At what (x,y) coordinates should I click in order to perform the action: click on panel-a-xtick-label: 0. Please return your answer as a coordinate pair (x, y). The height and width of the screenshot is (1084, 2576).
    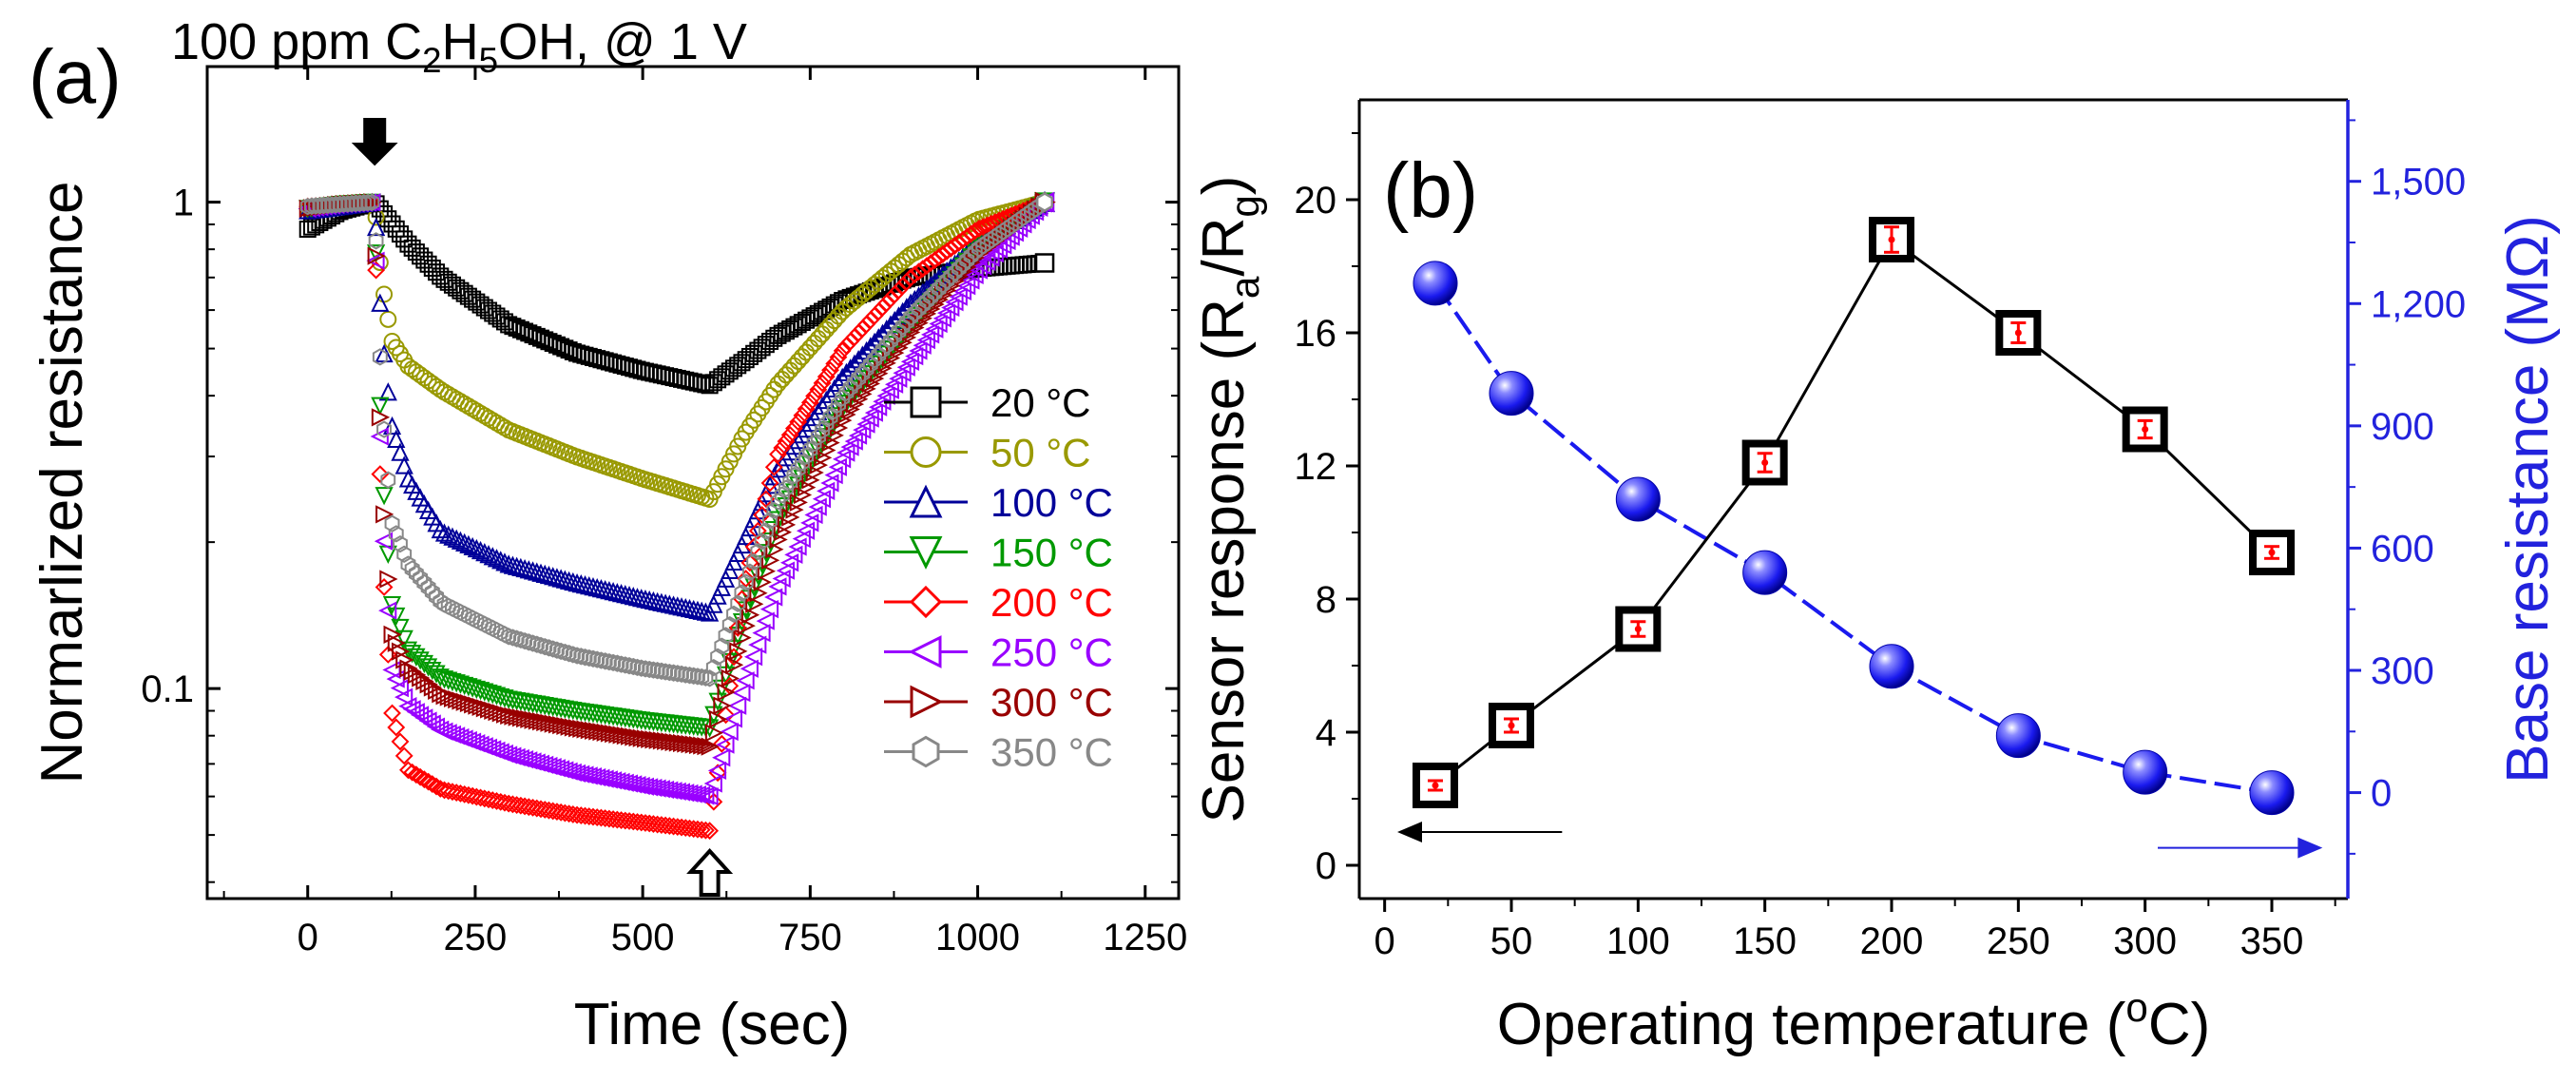
    Looking at the image, I should click on (308, 937).